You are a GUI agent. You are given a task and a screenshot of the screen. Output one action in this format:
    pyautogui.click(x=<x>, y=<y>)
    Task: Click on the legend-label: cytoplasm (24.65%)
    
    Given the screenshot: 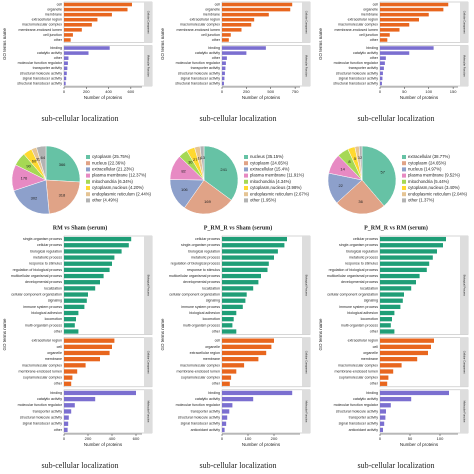 What is the action you would take?
    pyautogui.click(x=269, y=162)
    